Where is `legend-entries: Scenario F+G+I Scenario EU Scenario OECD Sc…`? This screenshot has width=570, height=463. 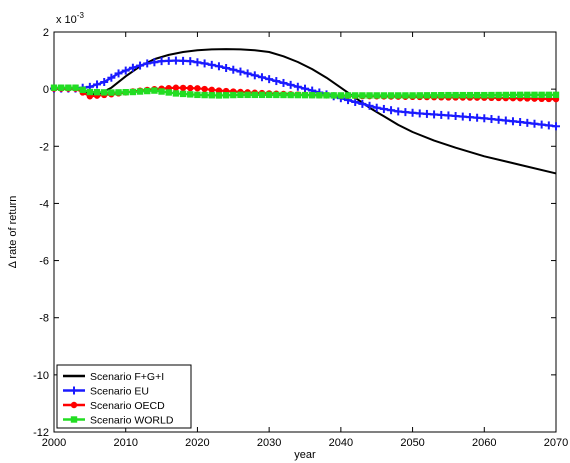
legend-entries: Scenario F+G+I Scenario EU Scenario OECD Sc… is located at coordinates (118, 399).